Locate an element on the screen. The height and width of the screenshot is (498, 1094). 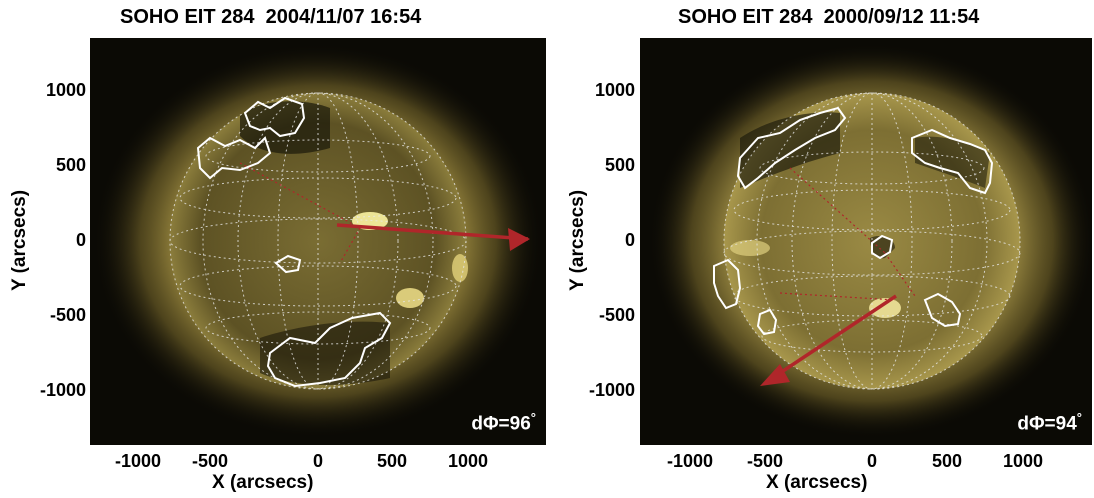
dphi-value-left: dΦ=96 is located at coordinates (501, 423).